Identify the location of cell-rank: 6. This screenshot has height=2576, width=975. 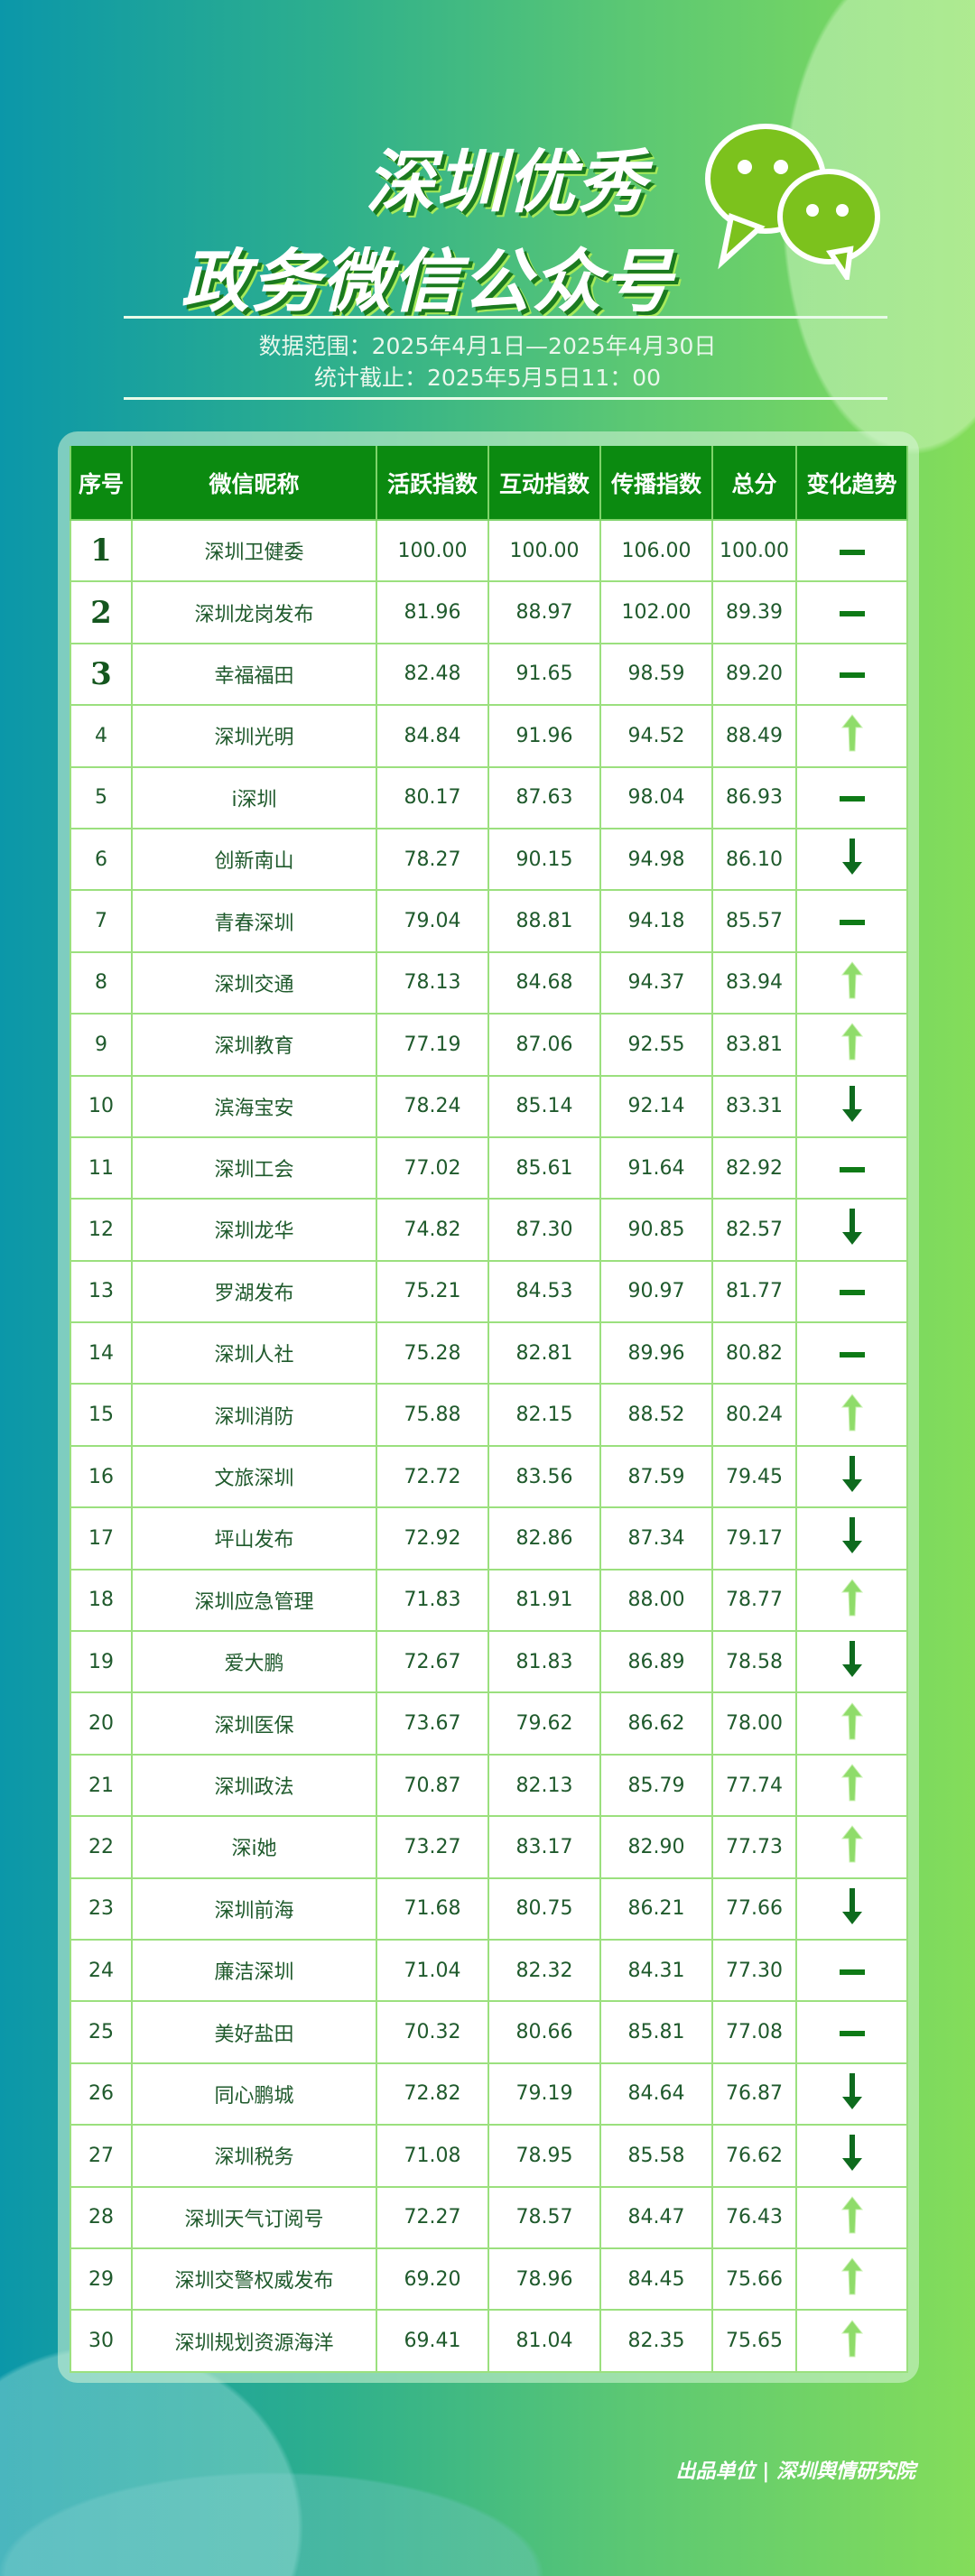
(102, 859).